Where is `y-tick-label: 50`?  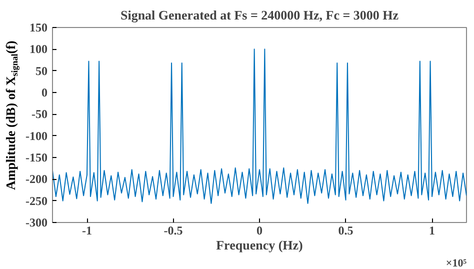 y-tick-label: 50 is located at coordinates (42, 71).